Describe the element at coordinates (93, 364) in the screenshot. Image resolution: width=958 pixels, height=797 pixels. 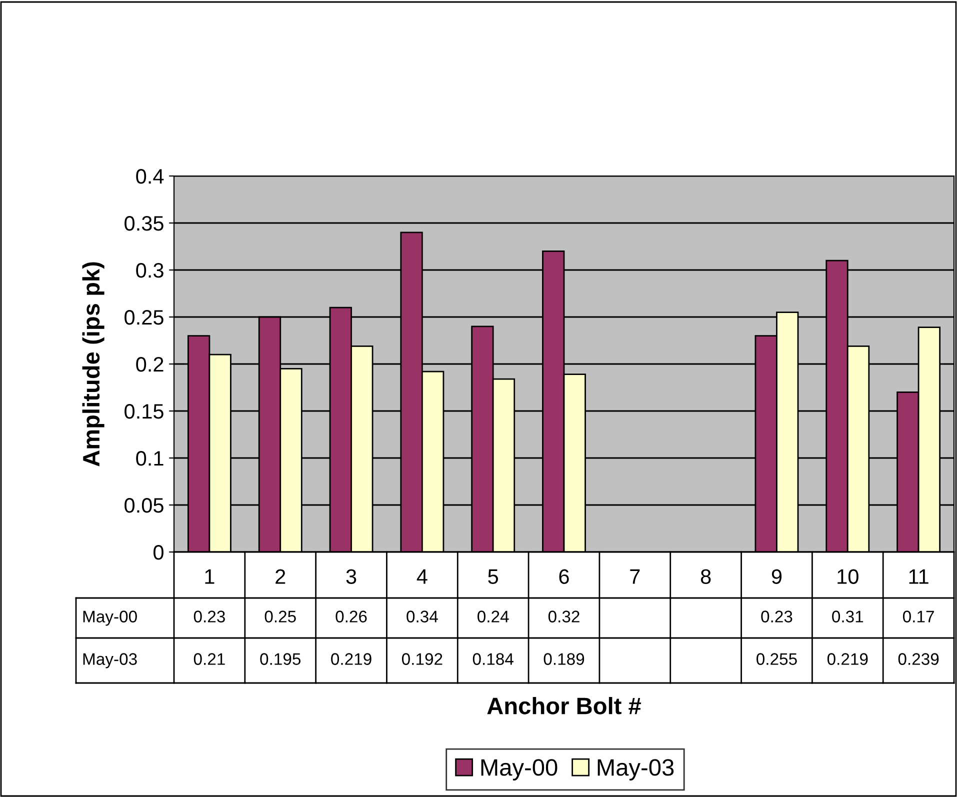
I see `y-axis-title: Amplitude (ips pk)` at that location.